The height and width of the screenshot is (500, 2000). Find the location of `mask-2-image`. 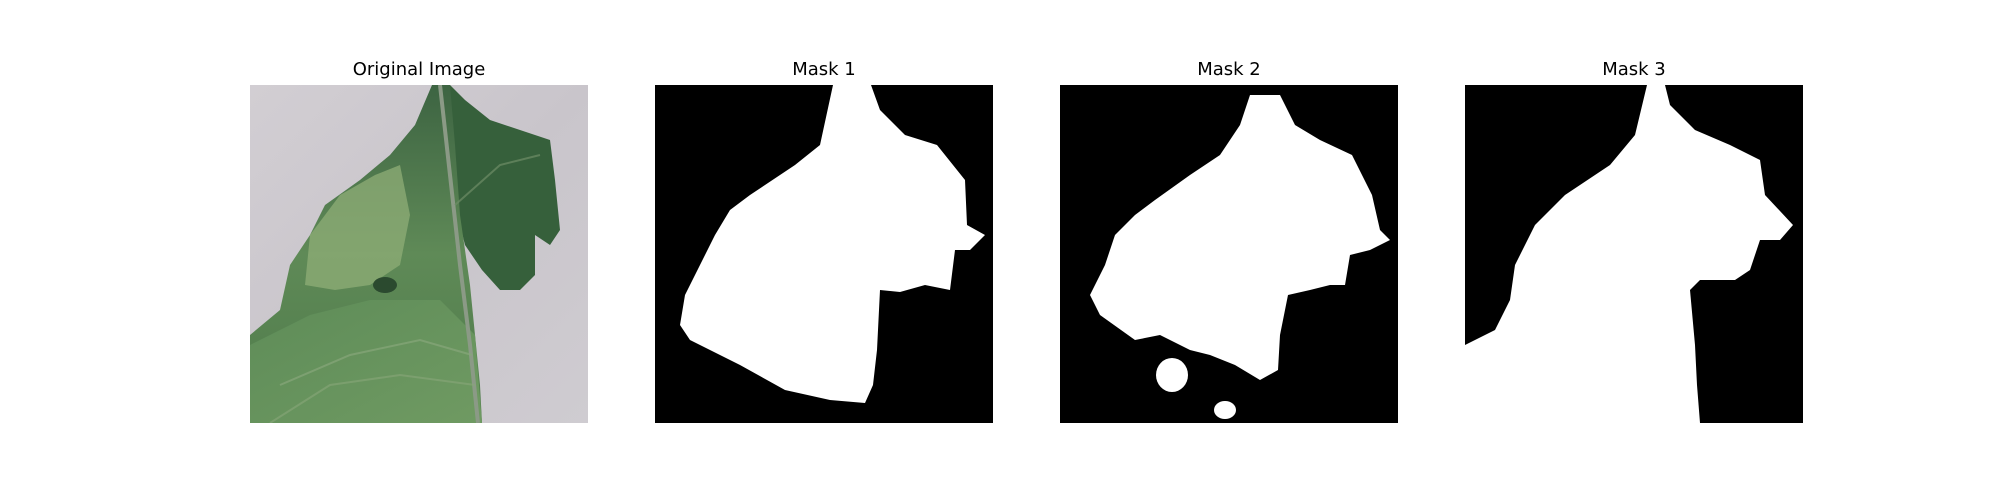

mask-2-image is located at coordinates (1229, 254).